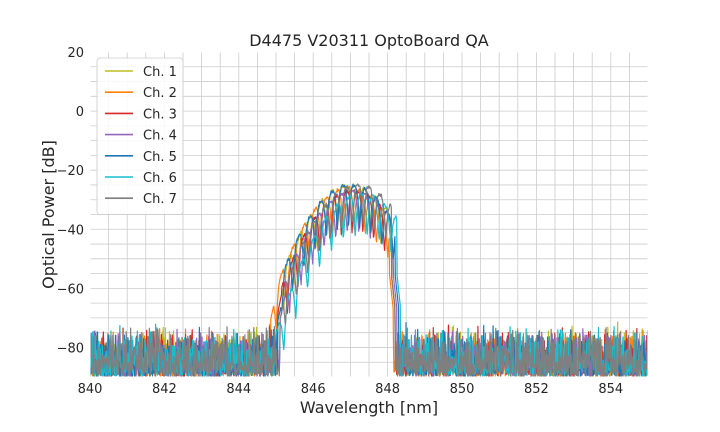 Image resolution: width=720 pixels, height=432 pixels. What do you see at coordinates (536, 389) in the screenshot?
I see `x-tick-label: 852` at bounding box center [536, 389].